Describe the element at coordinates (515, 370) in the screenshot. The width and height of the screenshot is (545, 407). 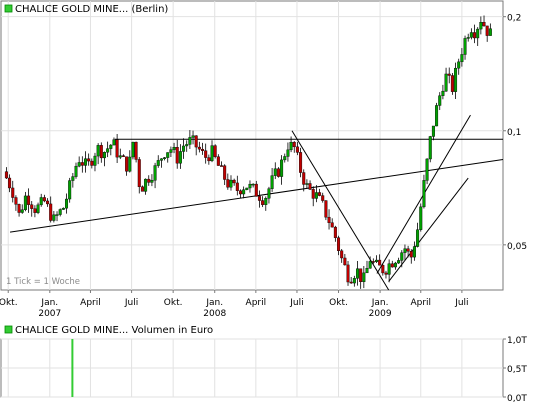
I see `volume-y-tick-labels: 1,0T 0,5T 0,0T` at that location.